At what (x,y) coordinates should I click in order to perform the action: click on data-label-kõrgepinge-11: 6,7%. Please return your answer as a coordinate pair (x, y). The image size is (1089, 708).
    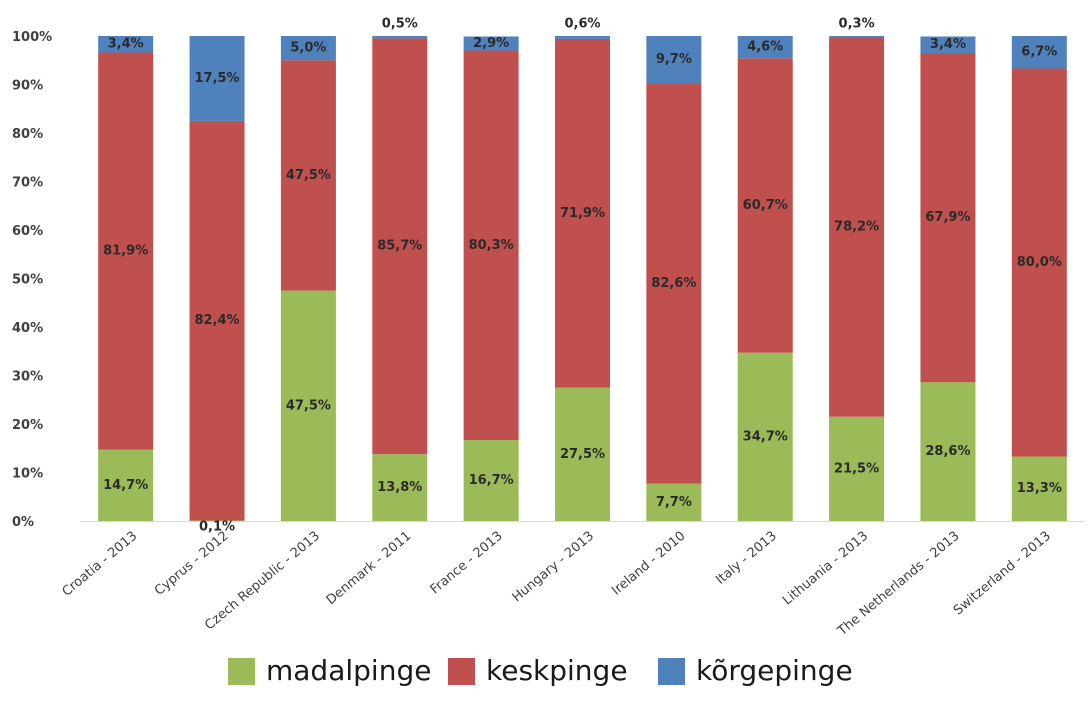
    Looking at the image, I should click on (1039, 52).